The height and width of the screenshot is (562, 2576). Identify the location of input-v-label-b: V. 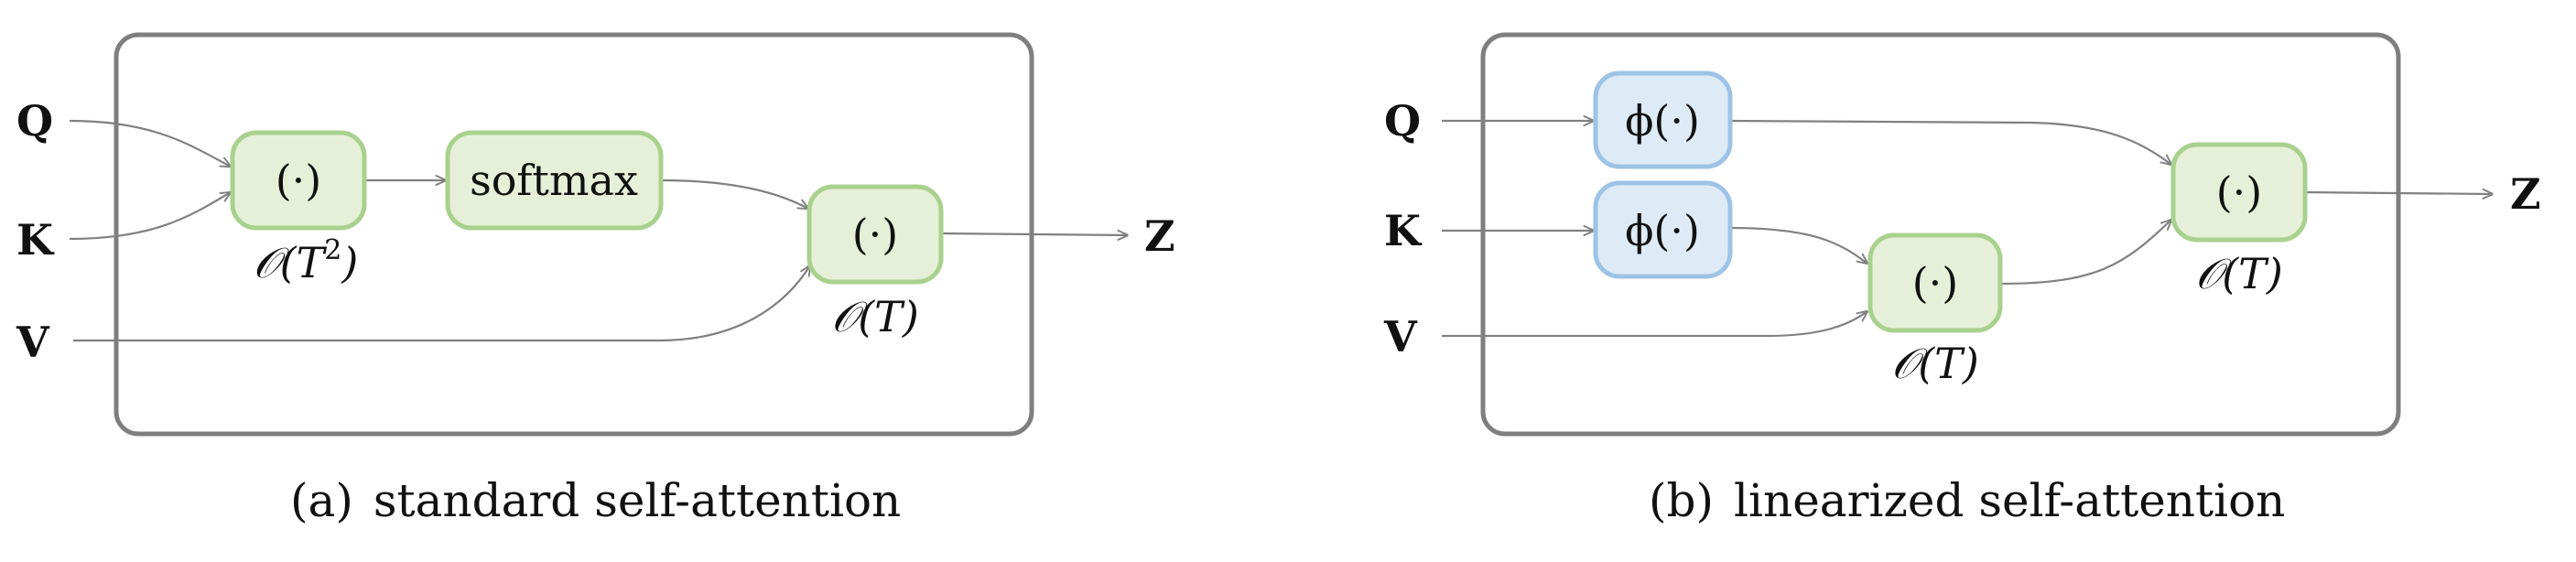
(1401, 337).